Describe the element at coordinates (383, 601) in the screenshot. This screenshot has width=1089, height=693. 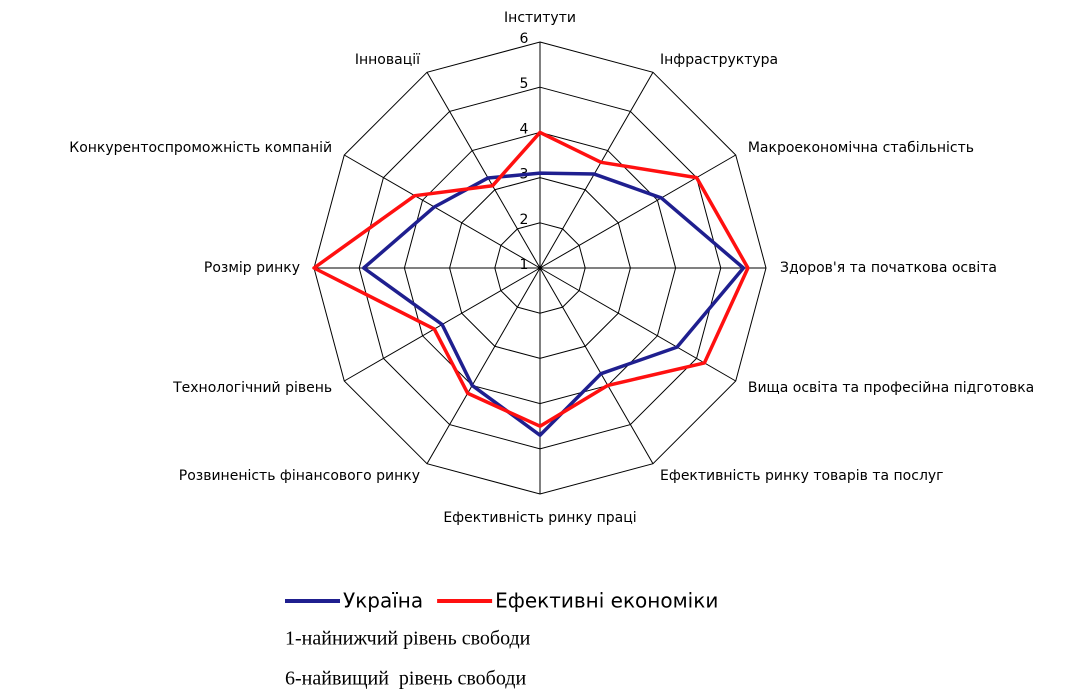
I see `legend-label: Україна` at that location.